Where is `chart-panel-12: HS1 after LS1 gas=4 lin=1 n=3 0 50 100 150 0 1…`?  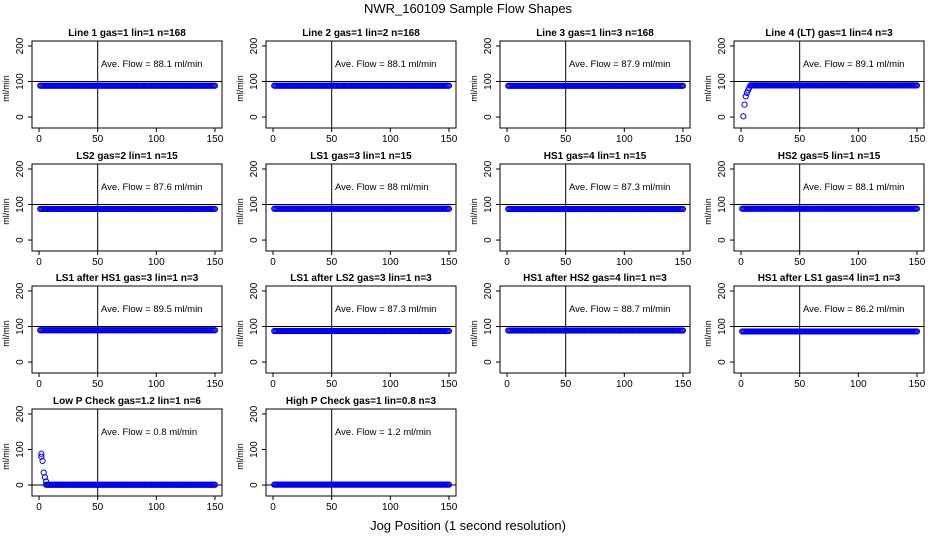 chart-panel-12: HS1 after LS1 gas=4 lin=1 n=3 0 50 100 150 0 1… is located at coordinates (814, 331).